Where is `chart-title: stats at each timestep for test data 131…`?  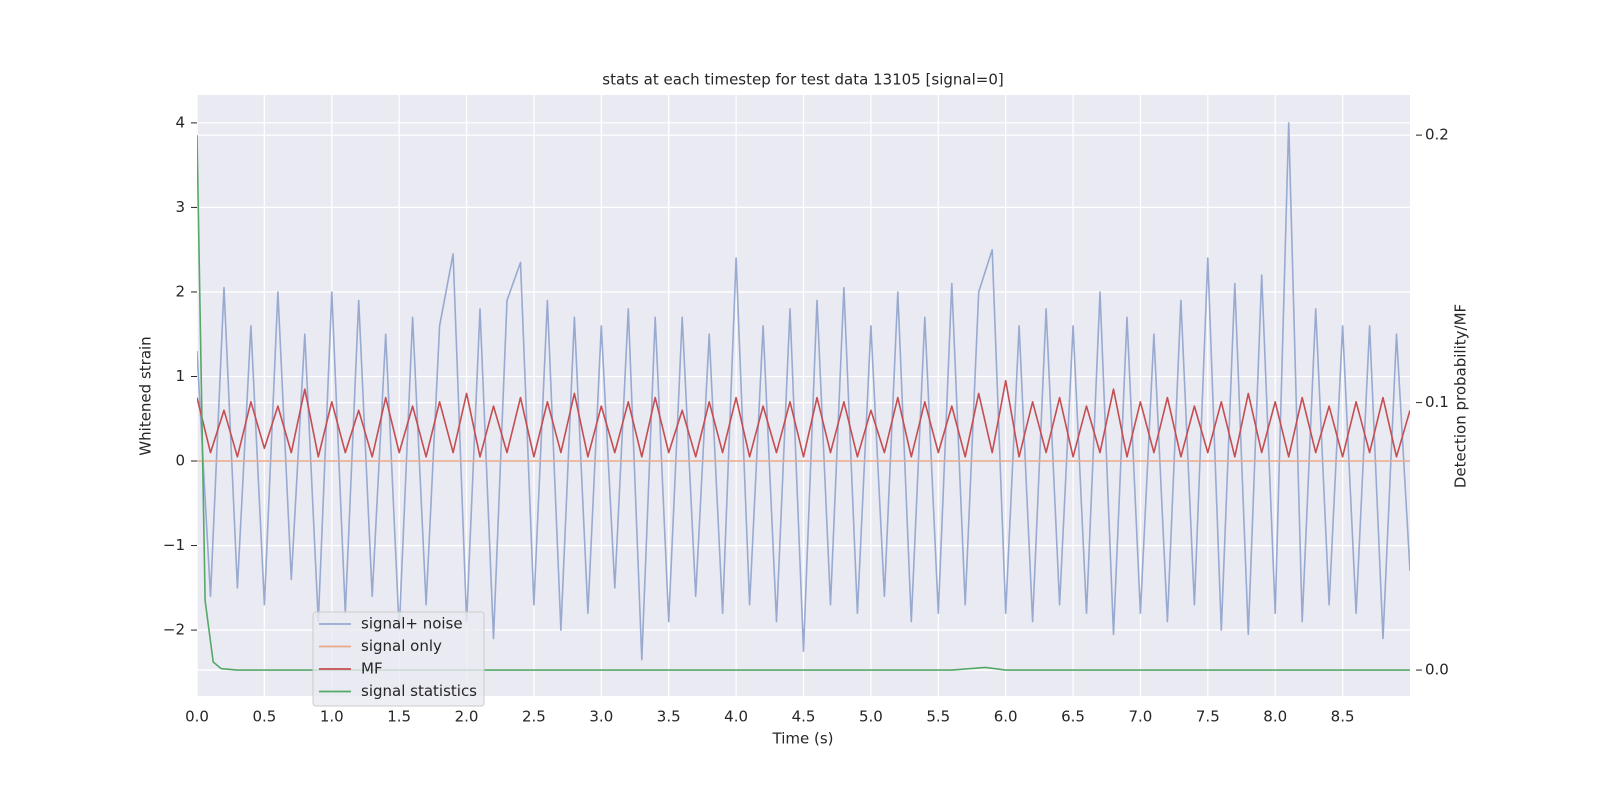 chart-title: stats at each timestep for test data 131… is located at coordinates (802, 80).